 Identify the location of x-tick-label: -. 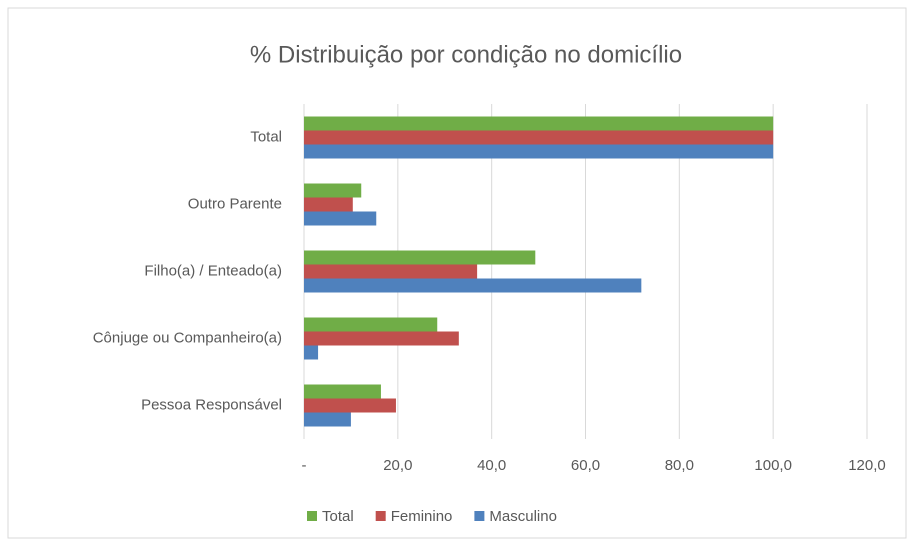
(304, 465).